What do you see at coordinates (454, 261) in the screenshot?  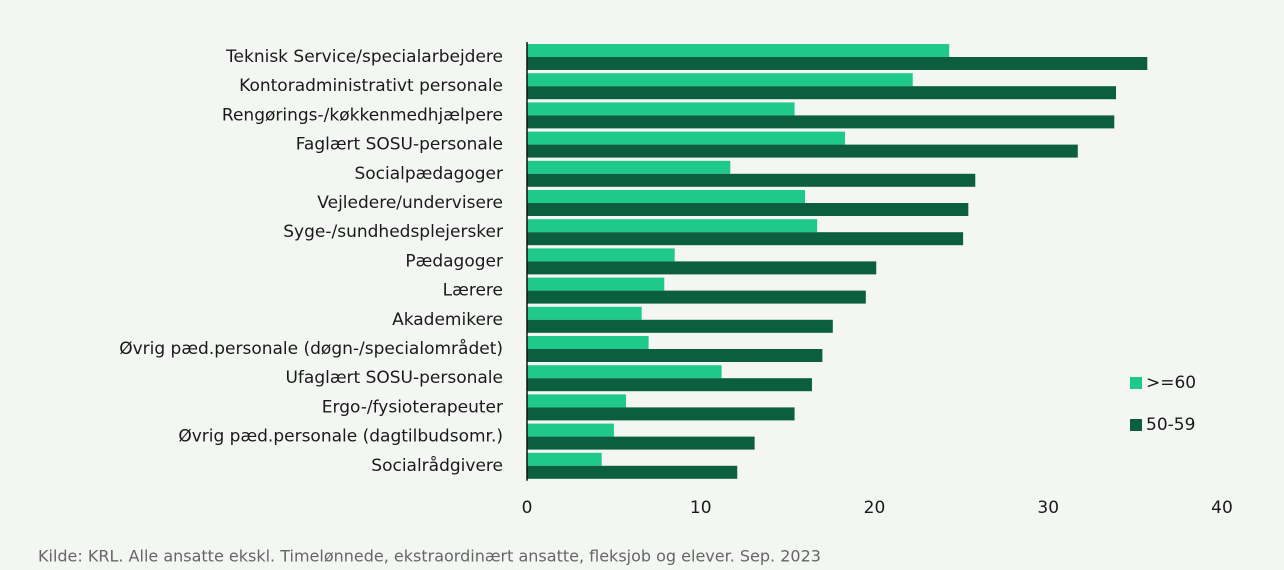 I see `y-tick-label: Pædagoger` at bounding box center [454, 261].